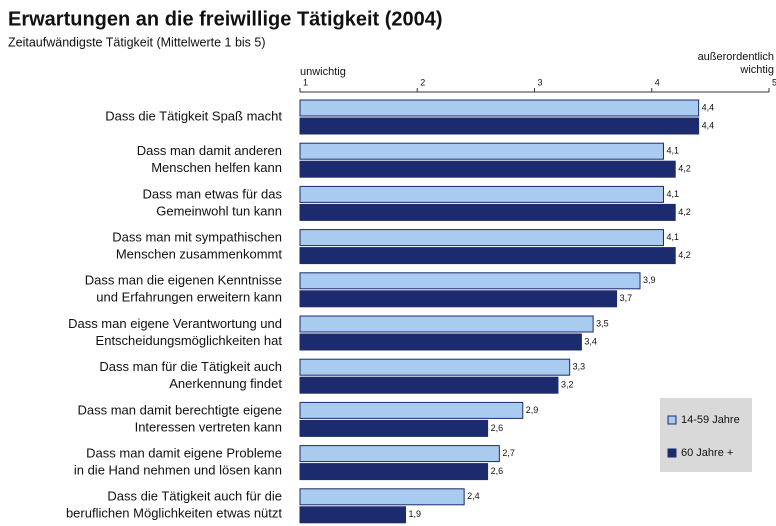 Image resolution: width=776 pixels, height=526 pixels. What do you see at coordinates (579, 367) in the screenshot?
I see `value-label: 3,3` at bounding box center [579, 367].